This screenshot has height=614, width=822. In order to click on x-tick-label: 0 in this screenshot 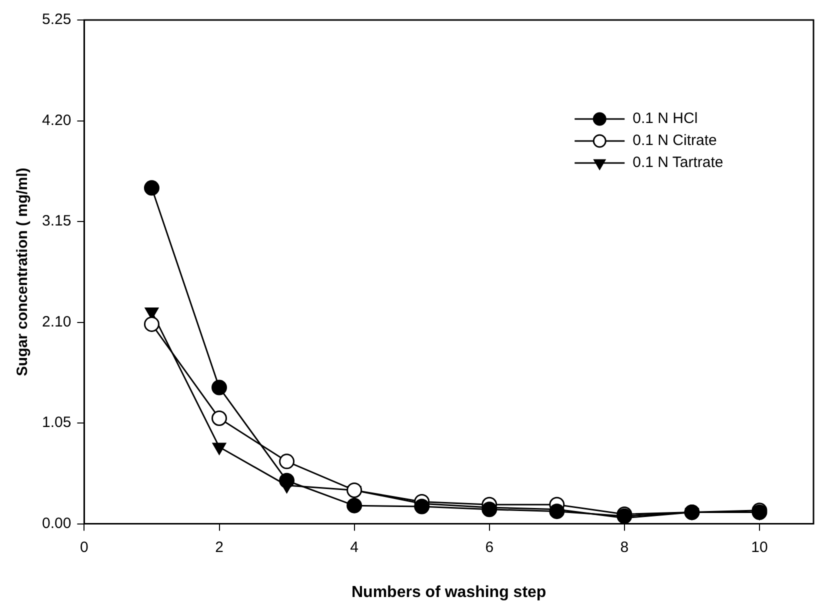, I will do `click(84, 547)`.